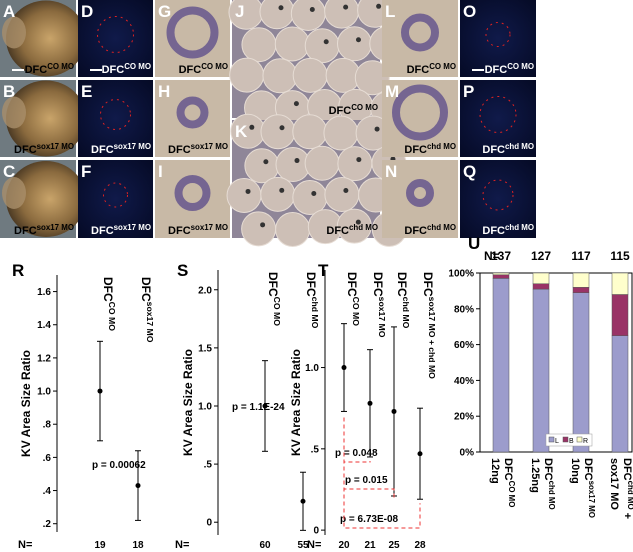 The width and height of the screenshot is (633, 552). What do you see at coordinates (391, 171) in the screenshot?
I see `panel-letter: N` at bounding box center [391, 171].